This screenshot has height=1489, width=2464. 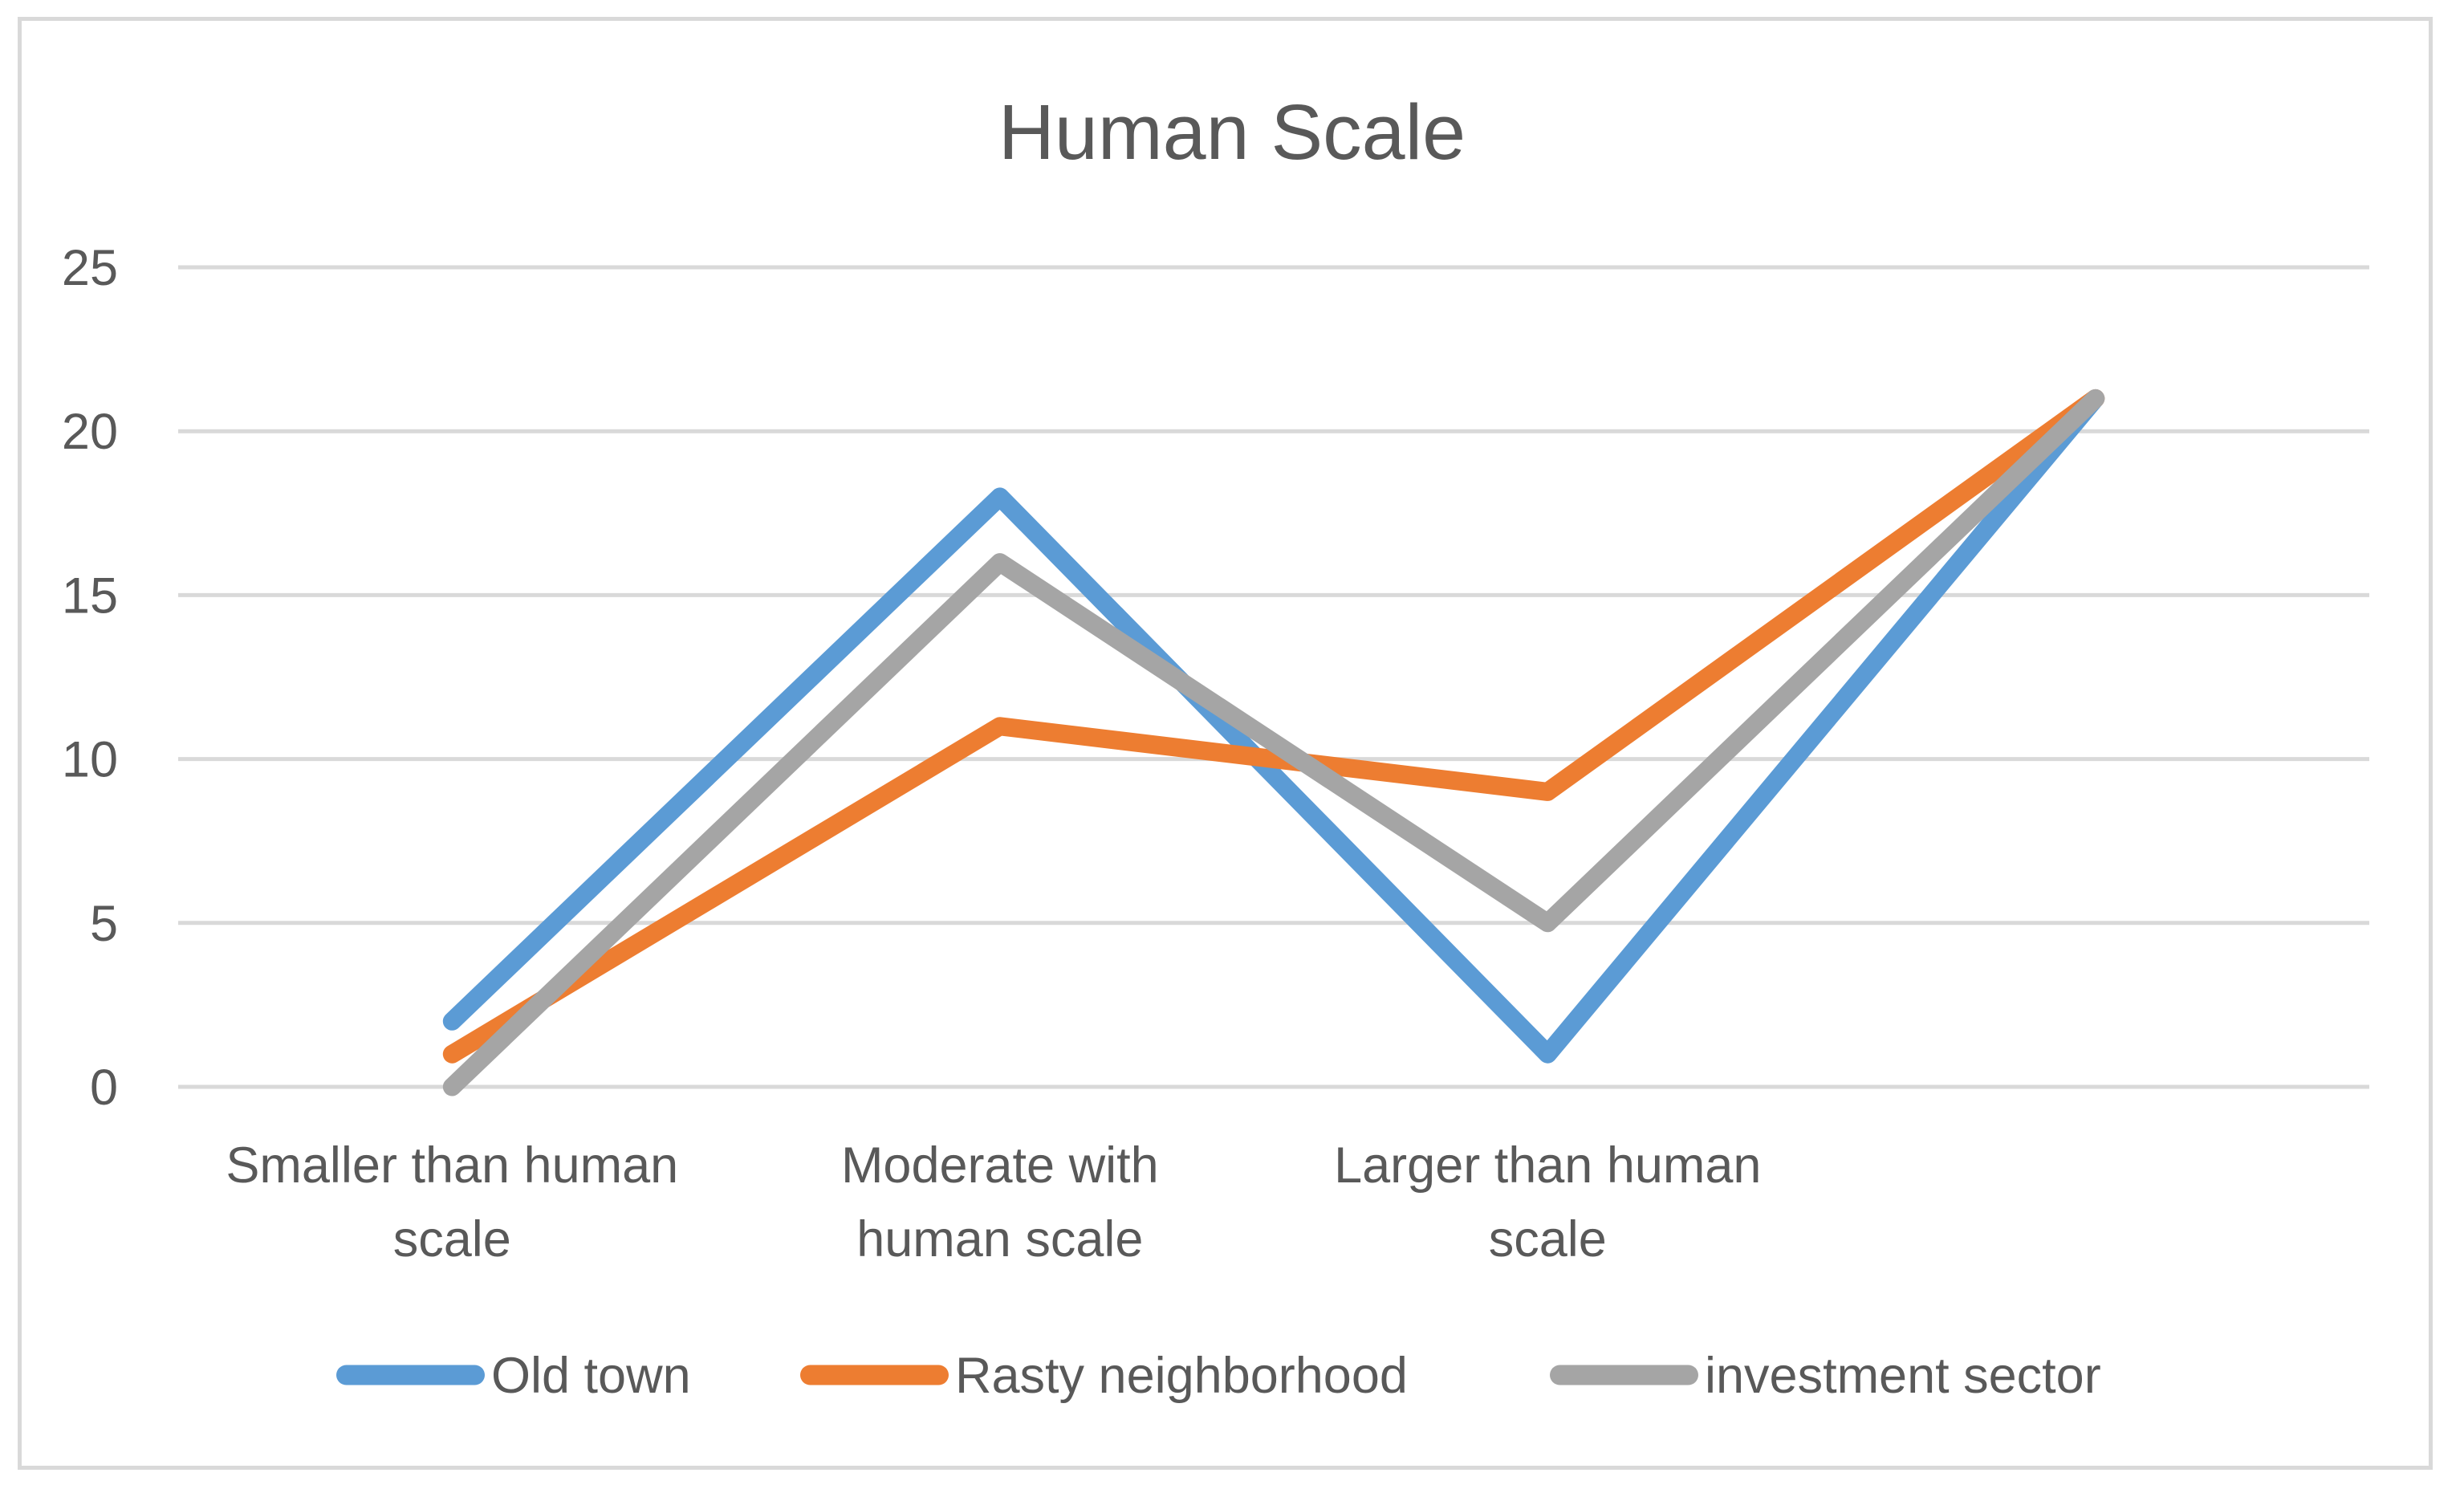 I want to click on y-tick-label: 10, so click(x=90, y=760).